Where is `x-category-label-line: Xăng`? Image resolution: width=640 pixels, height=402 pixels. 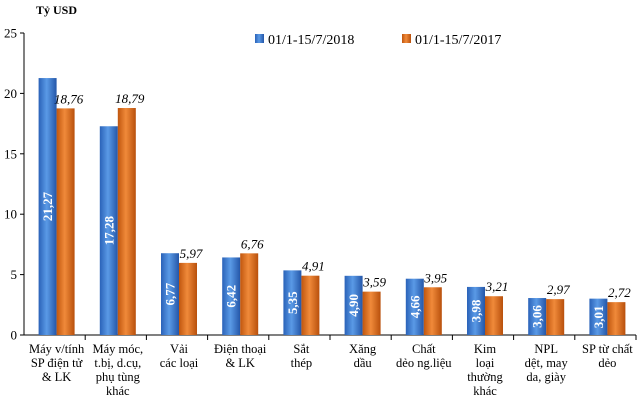 x-category-label-line: Xăng is located at coordinates (363, 349).